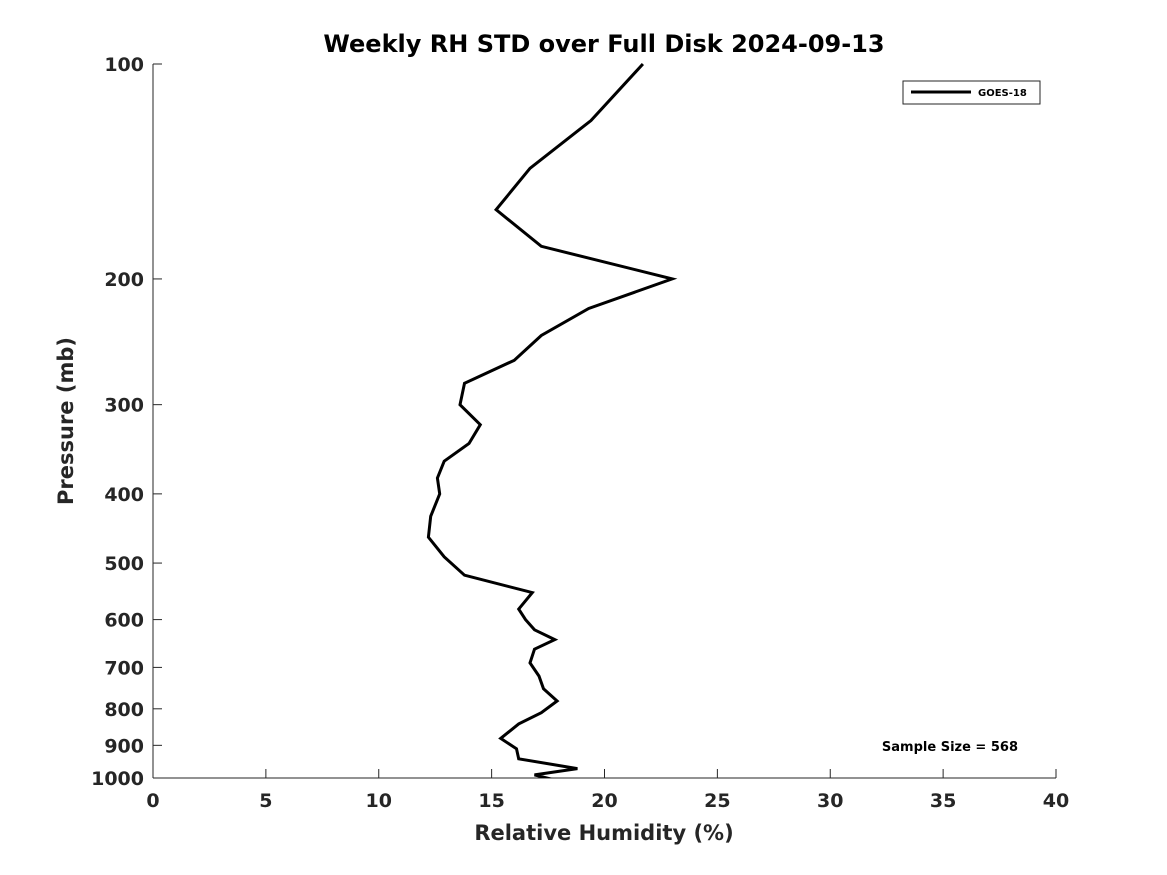 The width and height of the screenshot is (1167, 875). What do you see at coordinates (124, 65) in the screenshot?
I see `y-tick-label: 100` at bounding box center [124, 65].